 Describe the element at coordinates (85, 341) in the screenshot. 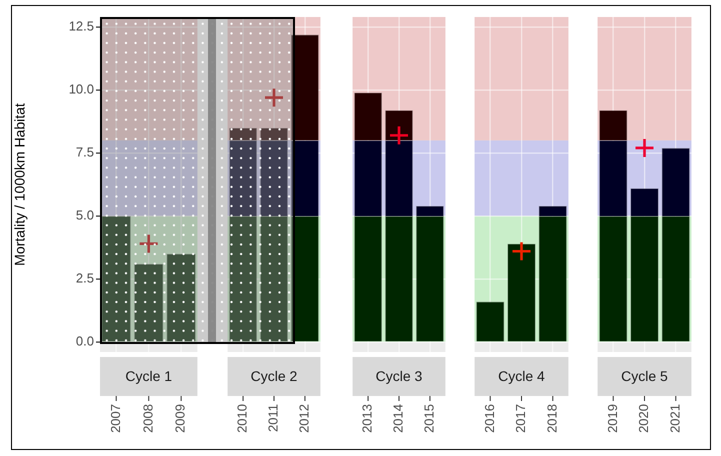

I see `y-tick-label: 0.0` at that location.